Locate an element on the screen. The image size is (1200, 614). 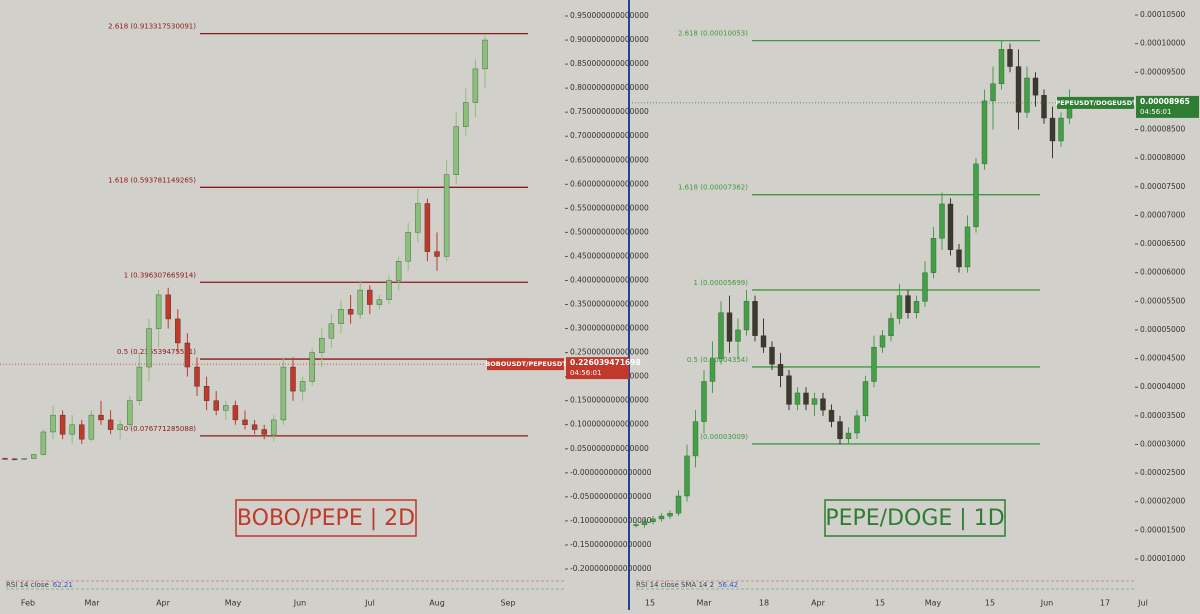
y-tick-label: 0.300000000000000 is located at coordinates (609, 328).